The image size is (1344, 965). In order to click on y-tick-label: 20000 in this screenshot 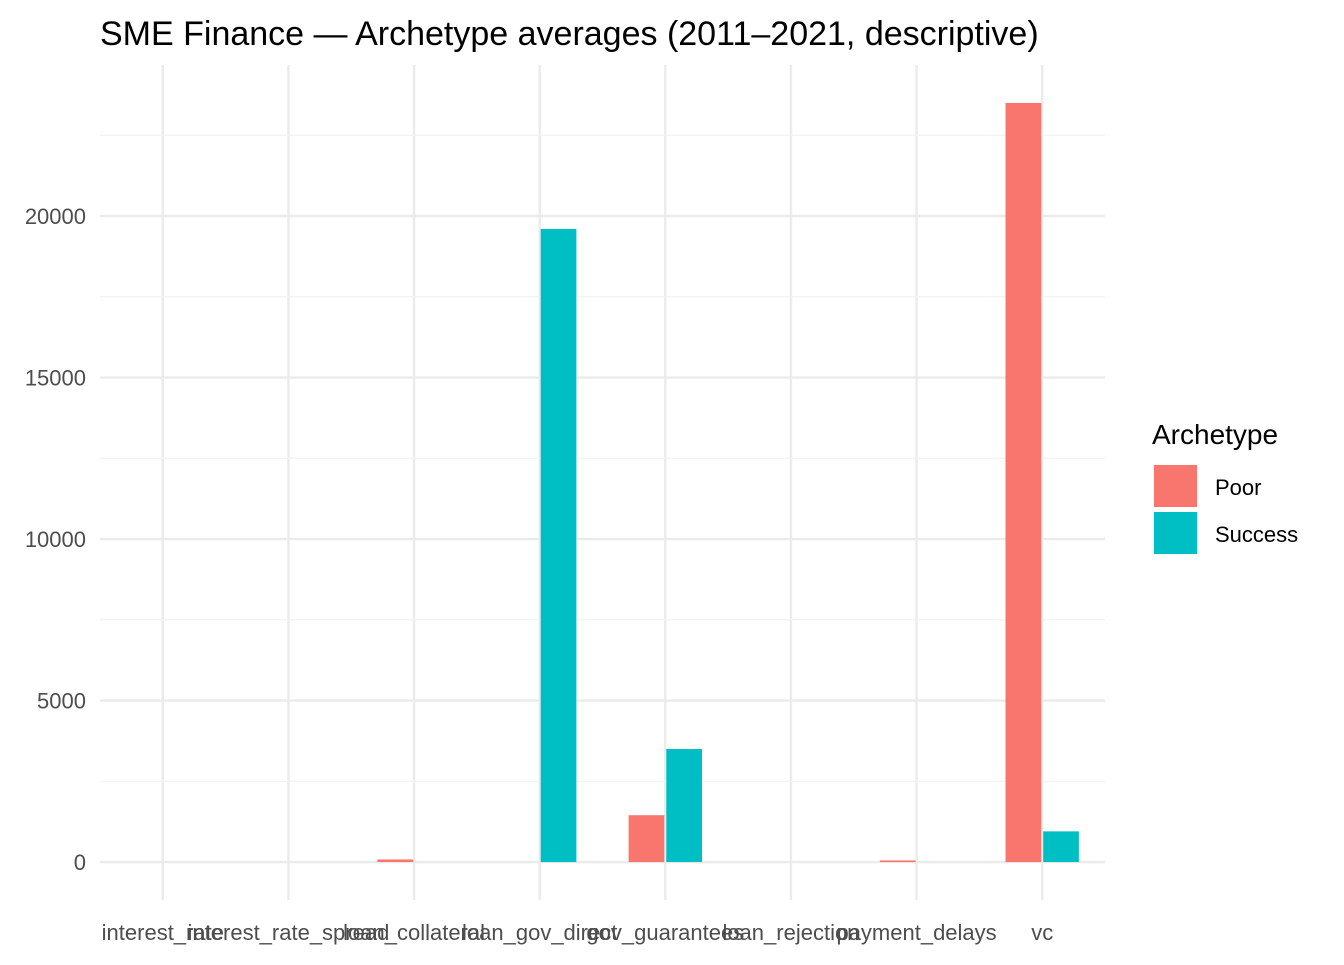, I will do `click(55, 216)`.